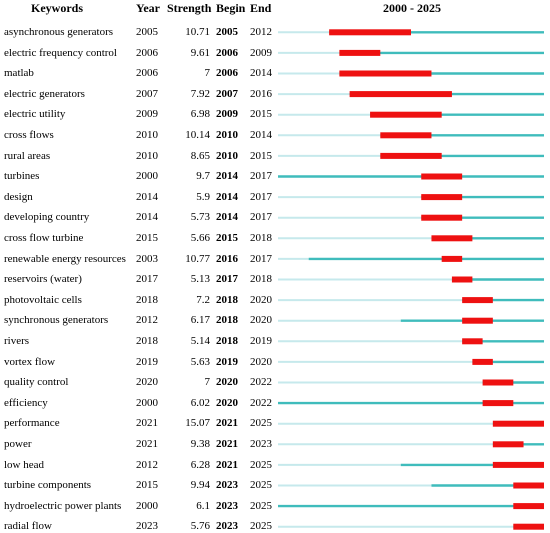  What do you see at coordinates (200, 279) in the screenshot?
I see `strength-value: 5.13` at bounding box center [200, 279].